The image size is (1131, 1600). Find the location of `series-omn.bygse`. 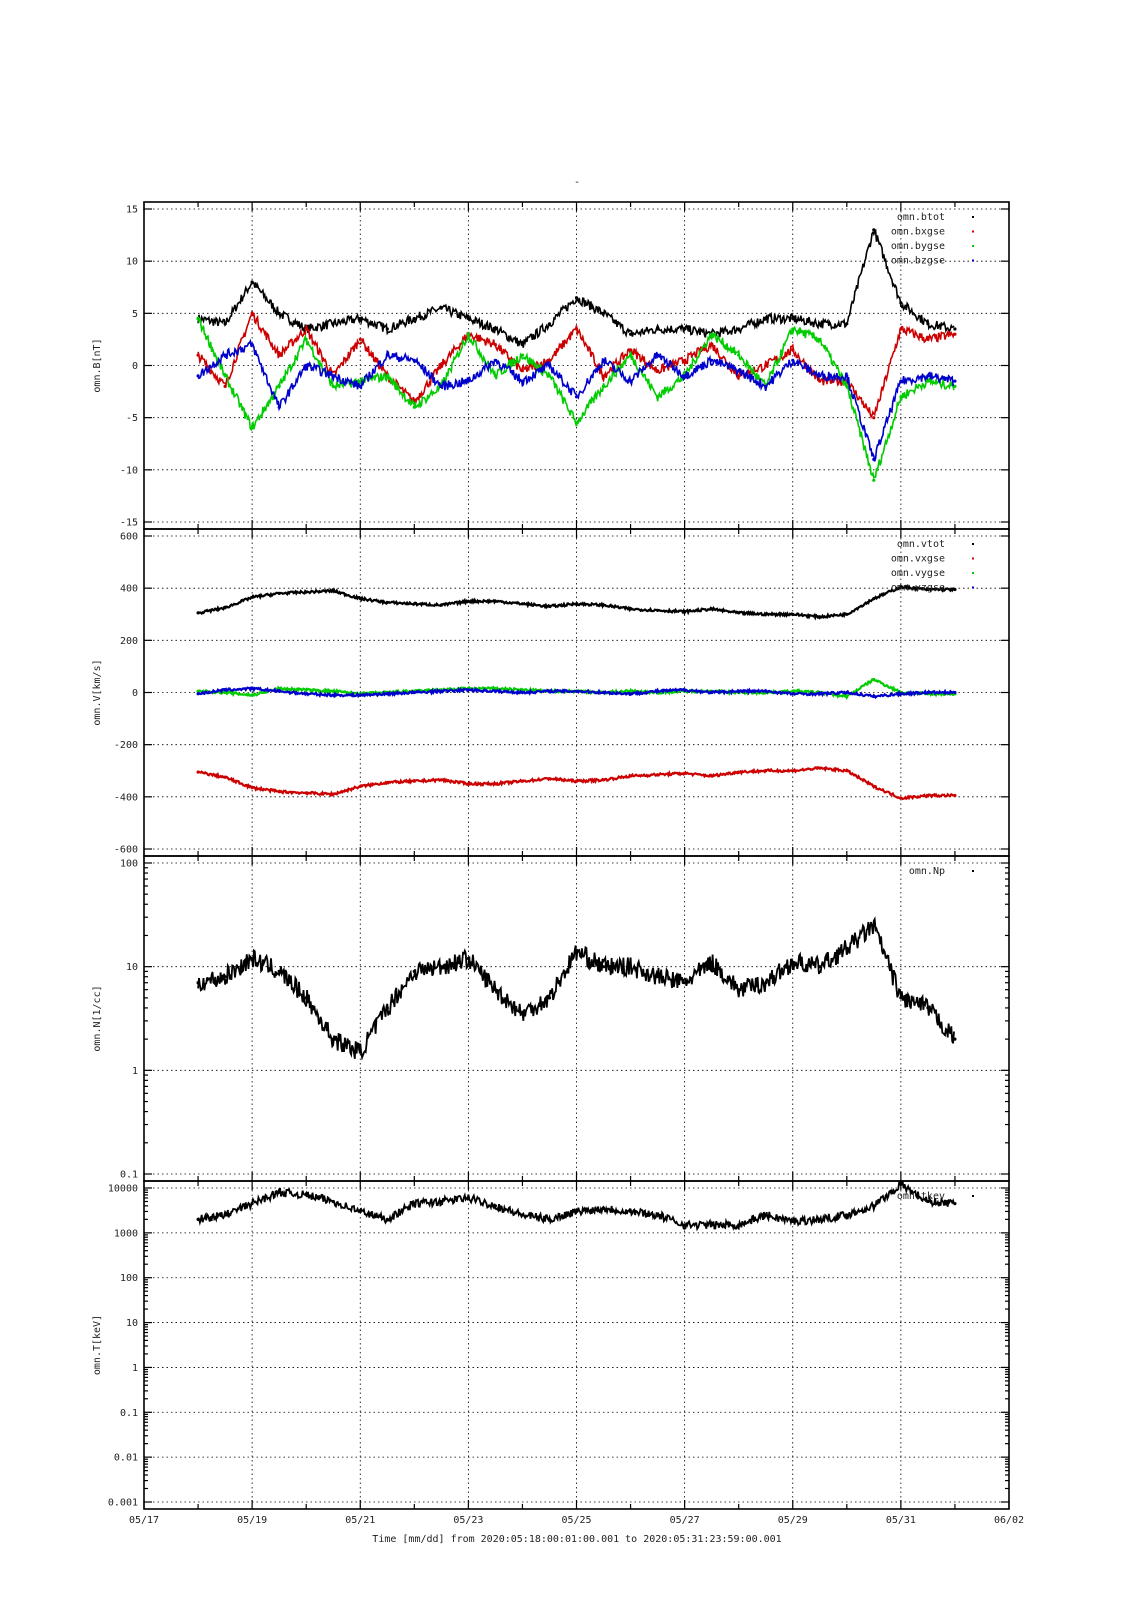

series-omn.bygse is located at coordinates (576, 399).